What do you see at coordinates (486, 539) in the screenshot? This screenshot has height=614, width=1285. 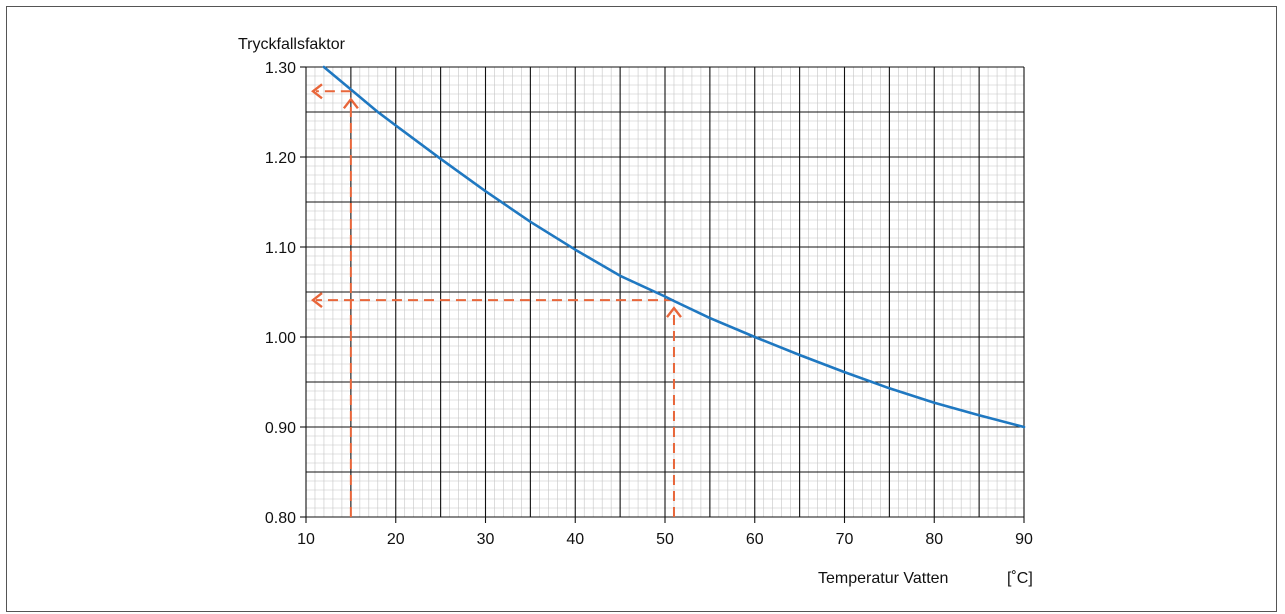 I see `x-tick-label: 30` at bounding box center [486, 539].